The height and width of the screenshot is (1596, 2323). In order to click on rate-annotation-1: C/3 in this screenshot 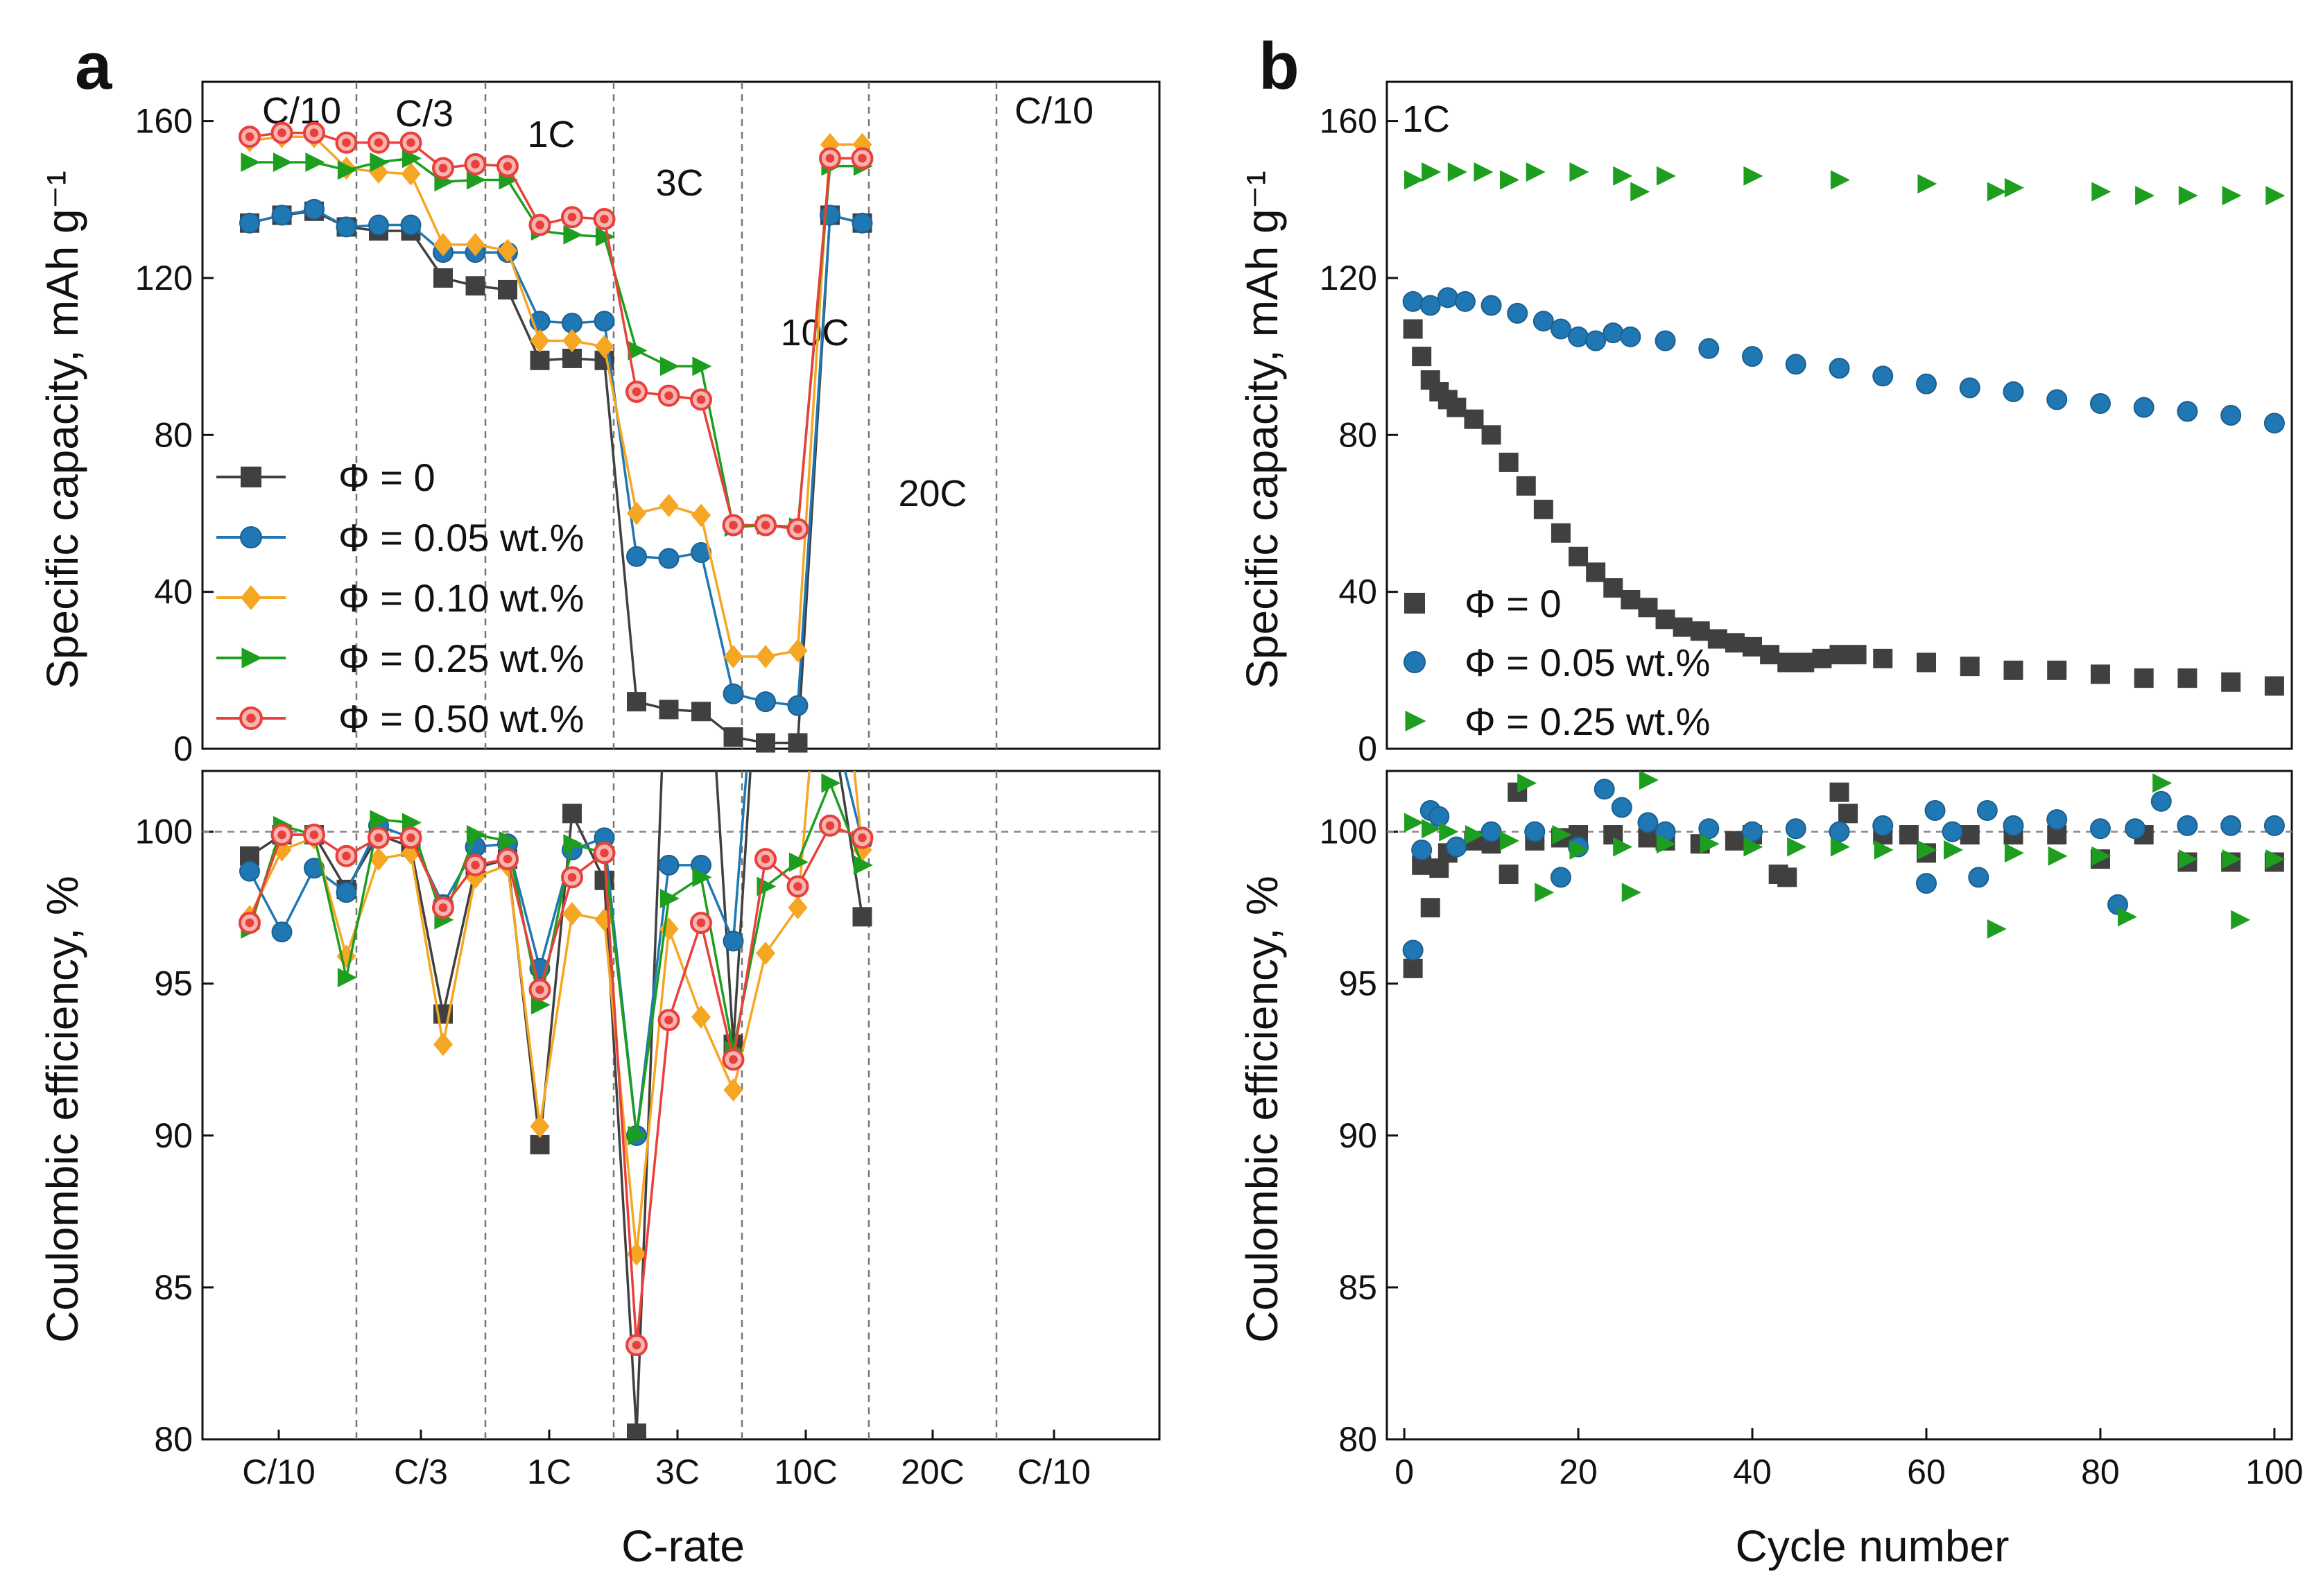, I will do `click(424, 114)`.